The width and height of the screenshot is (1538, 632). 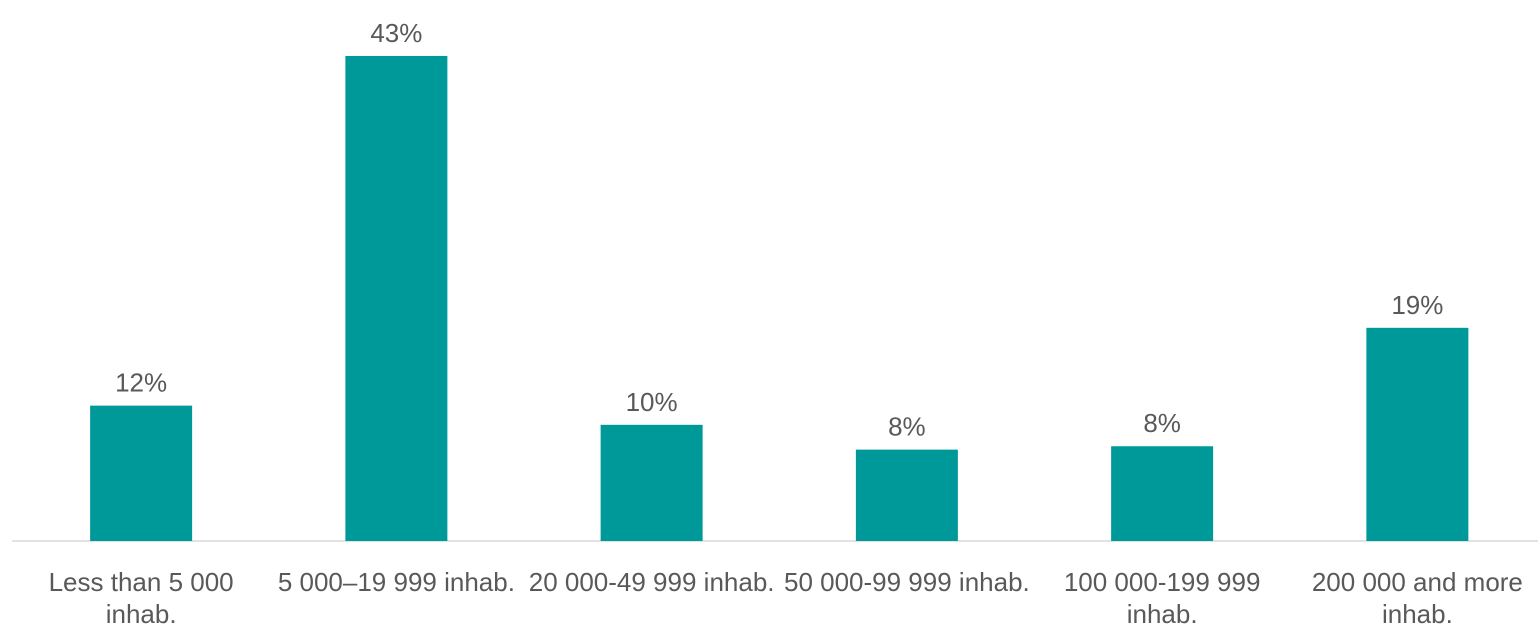 What do you see at coordinates (1417, 305) in the screenshot?
I see `value-label: 19%` at bounding box center [1417, 305].